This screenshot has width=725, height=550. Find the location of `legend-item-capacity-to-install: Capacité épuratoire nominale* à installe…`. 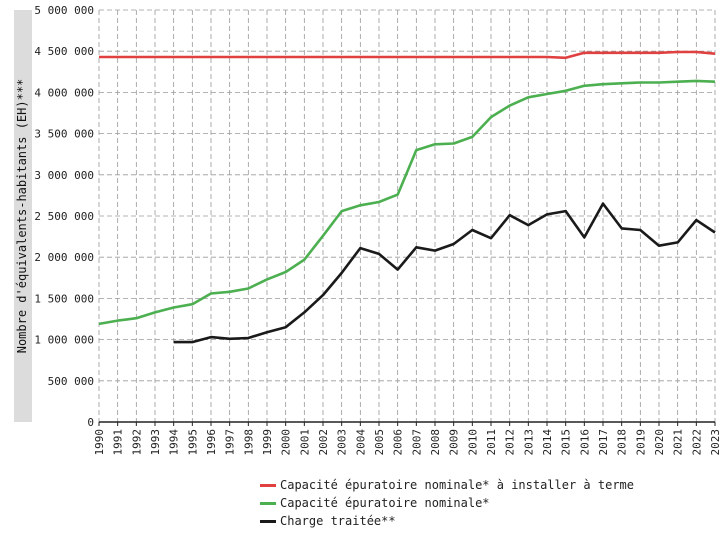

legend-item-capacity-to-install: Capacité épuratoire nominale* à installe… is located at coordinates (447, 485).